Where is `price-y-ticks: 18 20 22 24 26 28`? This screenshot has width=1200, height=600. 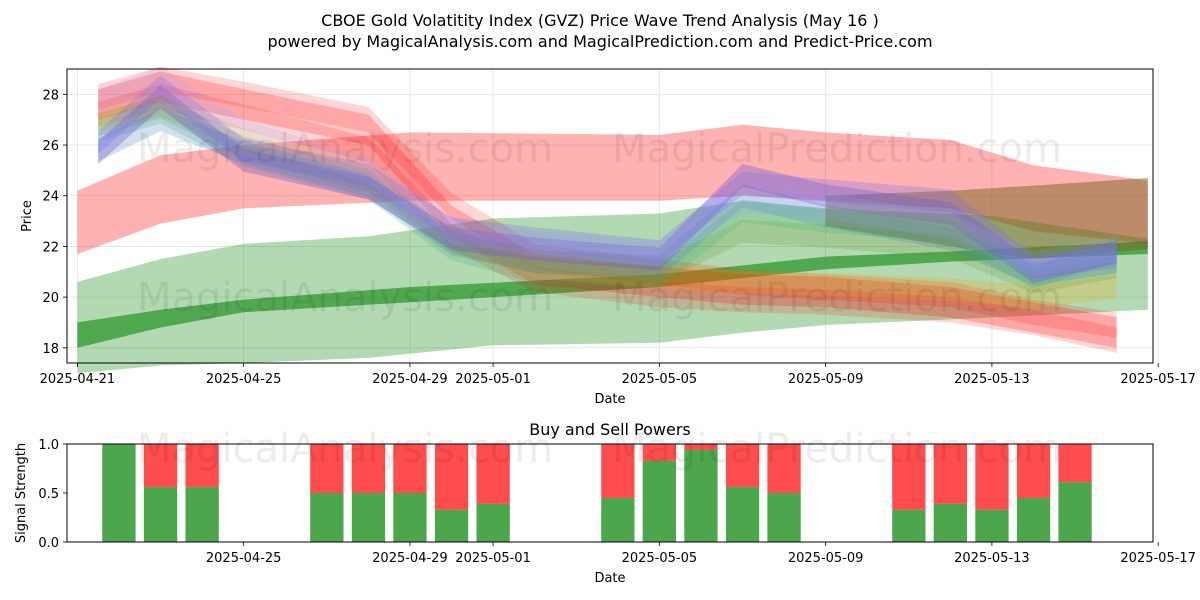
price-y-ticks: 18 20 22 24 26 28 is located at coordinates (54, 222).